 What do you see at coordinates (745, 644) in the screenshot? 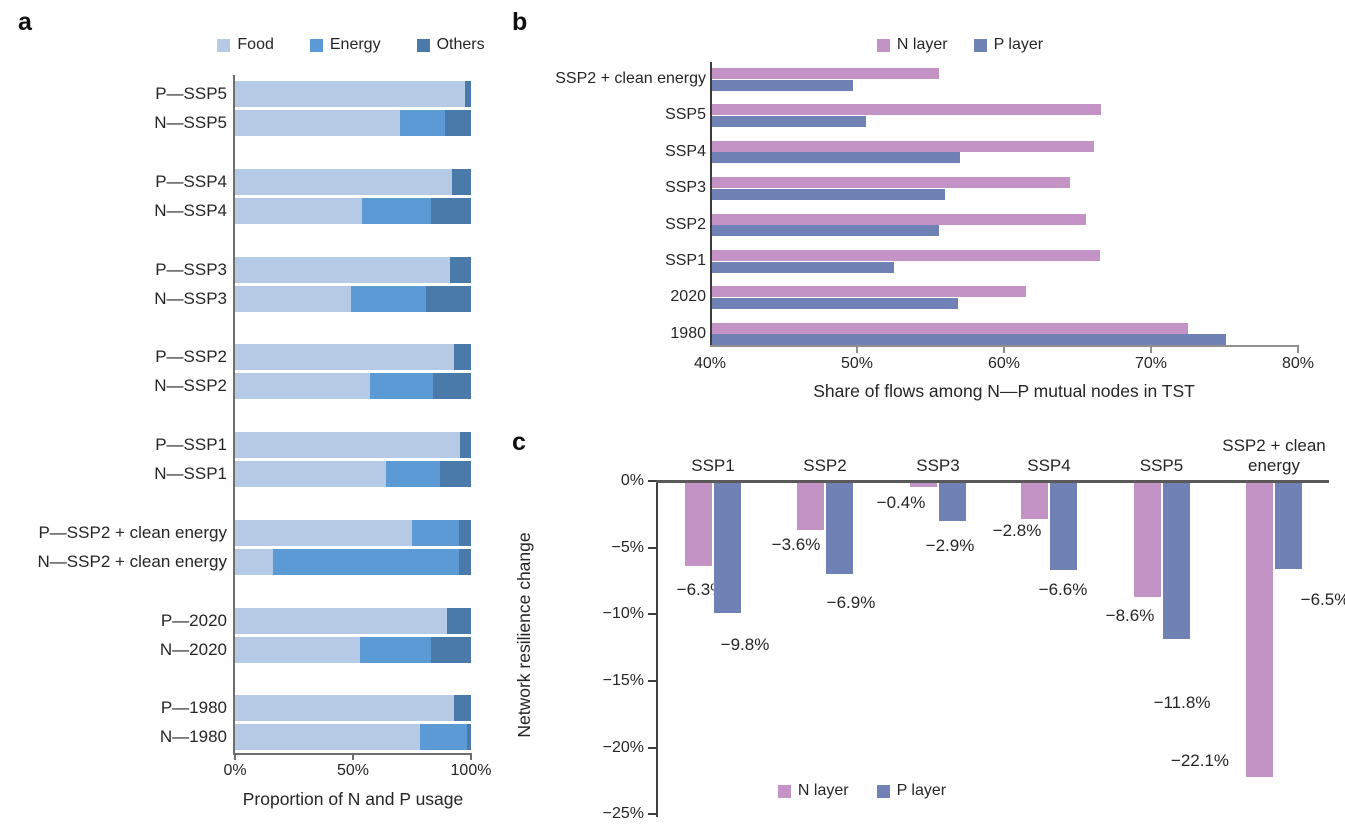
I see `value-label-p-layer-ssp1: −9.8%` at bounding box center [745, 644].